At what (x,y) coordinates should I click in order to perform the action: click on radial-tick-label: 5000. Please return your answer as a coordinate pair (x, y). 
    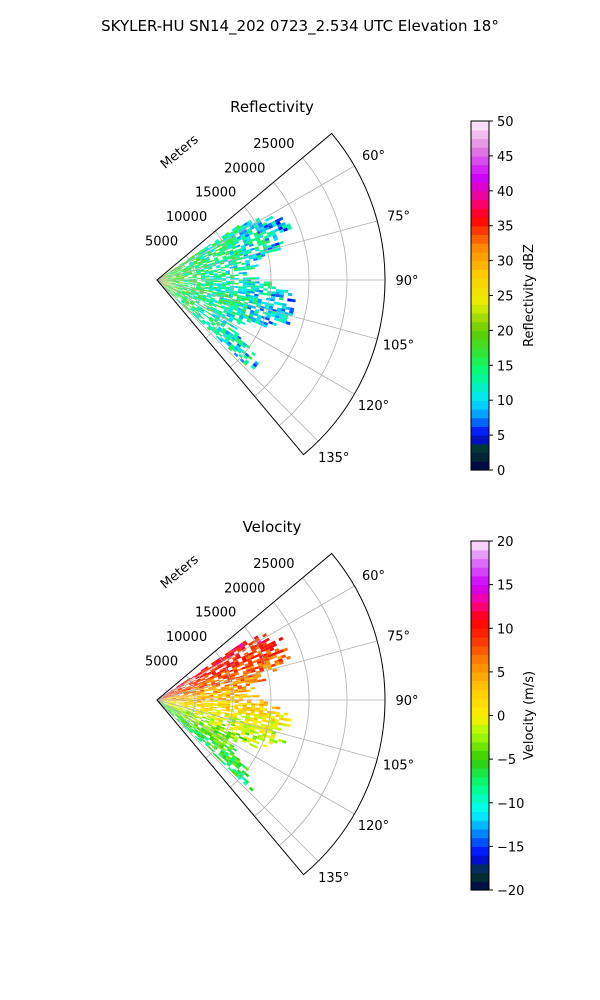
    Looking at the image, I should click on (161, 662).